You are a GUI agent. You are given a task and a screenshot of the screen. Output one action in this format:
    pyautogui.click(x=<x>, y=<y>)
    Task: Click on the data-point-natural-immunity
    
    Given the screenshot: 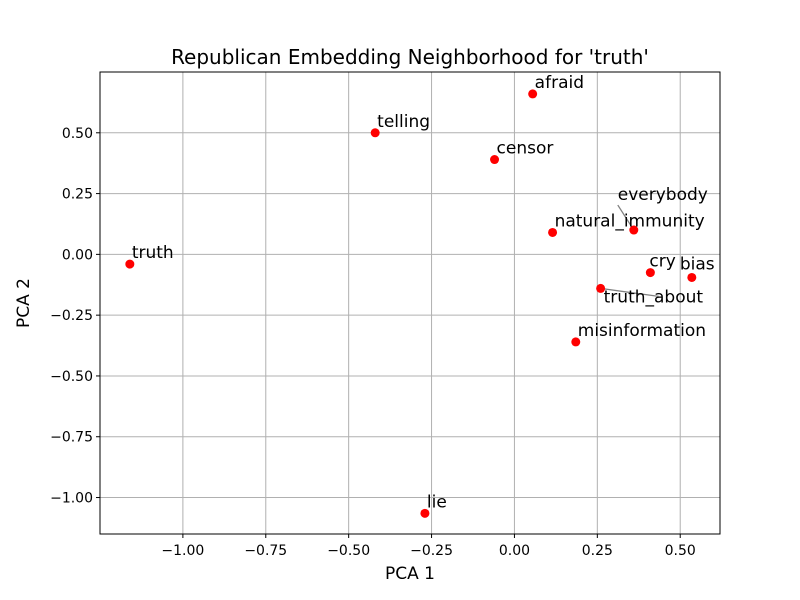 What is the action you would take?
    pyautogui.click(x=553, y=232)
    